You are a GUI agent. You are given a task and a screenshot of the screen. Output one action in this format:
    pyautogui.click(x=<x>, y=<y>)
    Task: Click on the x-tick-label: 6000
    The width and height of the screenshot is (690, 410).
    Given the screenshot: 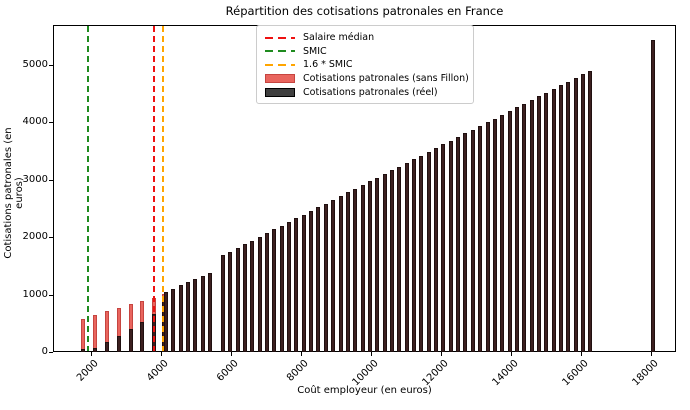 What is the action you would take?
    pyautogui.click(x=228, y=371)
    